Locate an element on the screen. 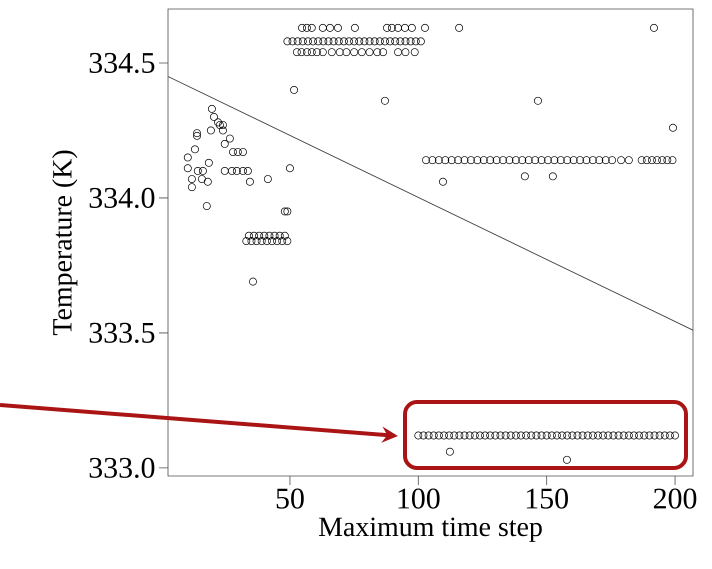 Image resolution: width=712 pixels, height=569 pixels. x-tick-label: 150 is located at coordinates (547, 498).